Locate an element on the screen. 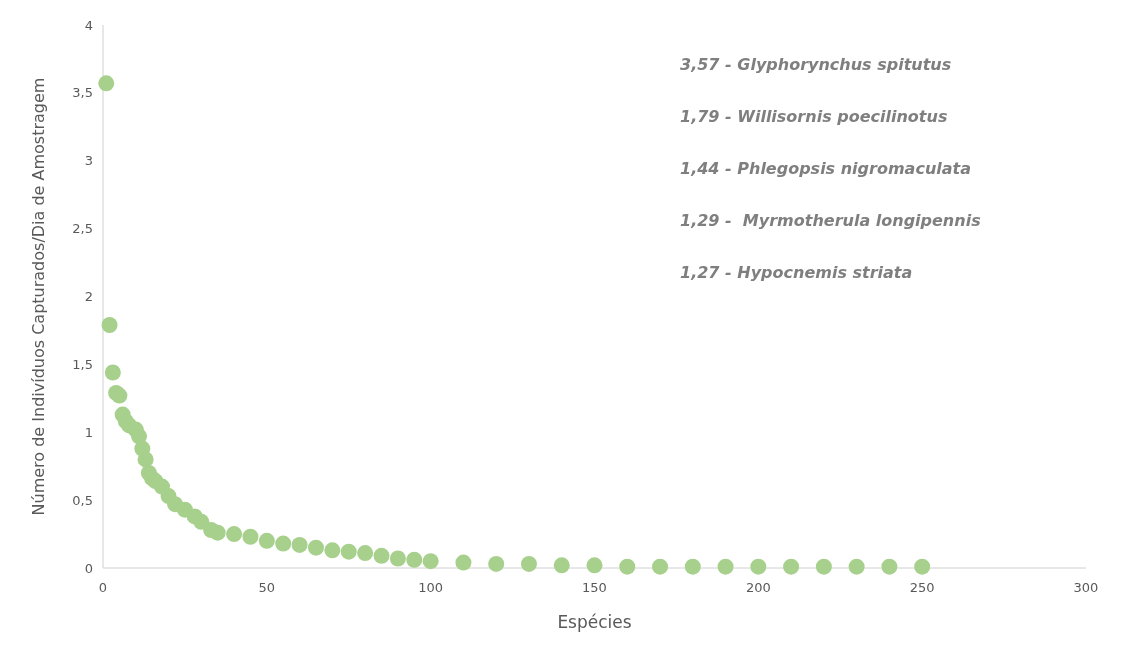 The height and width of the screenshot is (649, 1134). y-axis-title: Número de Indivíduos Capturados/Dia de Amostragem is located at coordinates (38, 296).